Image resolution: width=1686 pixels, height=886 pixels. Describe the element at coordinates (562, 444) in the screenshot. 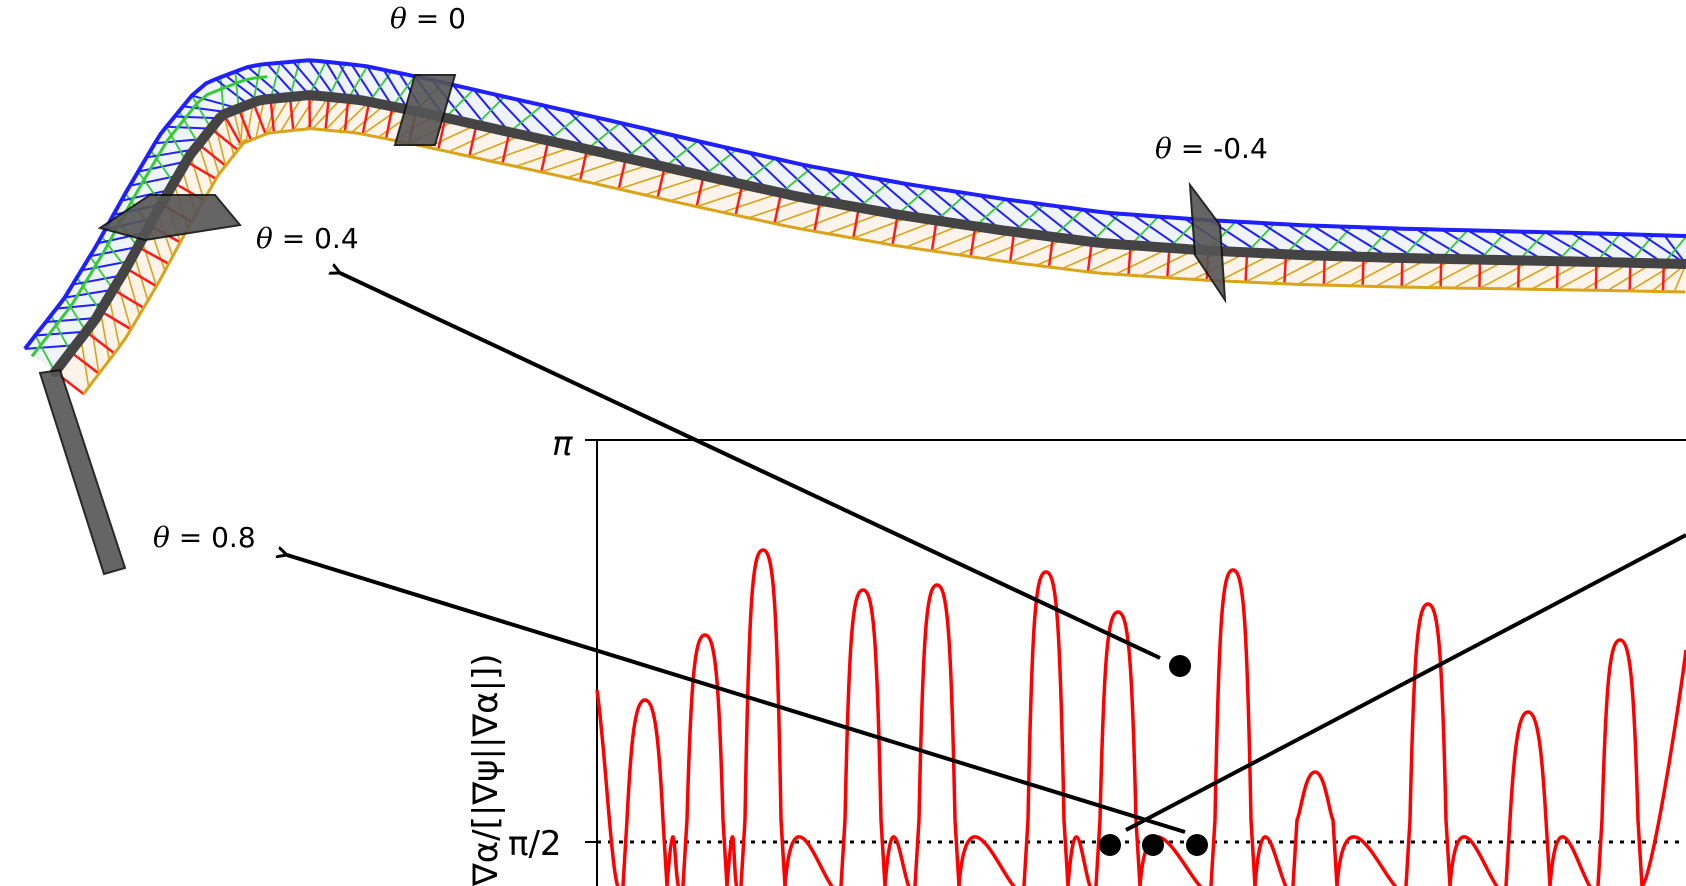

I see `y-tick-label-pi: π` at that location.